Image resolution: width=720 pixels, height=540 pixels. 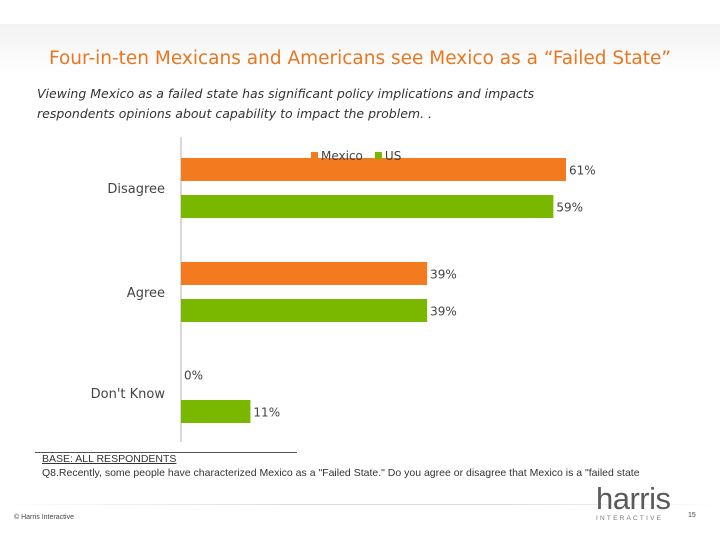 What do you see at coordinates (166, 452) in the screenshot?
I see `base-divider` at bounding box center [166, 452].